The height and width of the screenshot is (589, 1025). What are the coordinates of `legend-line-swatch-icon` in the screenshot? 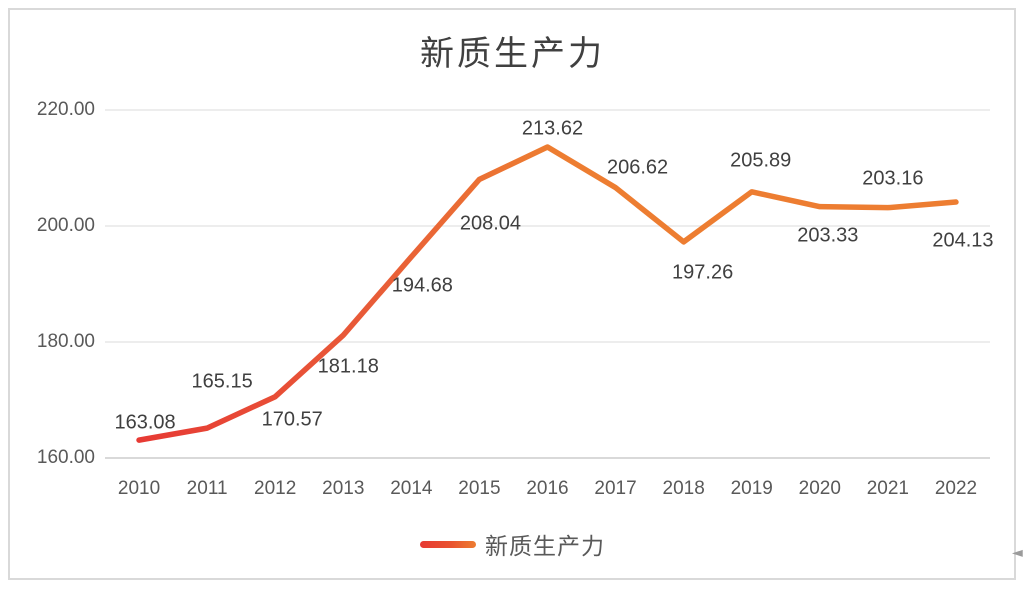 It's located at (448, 544).